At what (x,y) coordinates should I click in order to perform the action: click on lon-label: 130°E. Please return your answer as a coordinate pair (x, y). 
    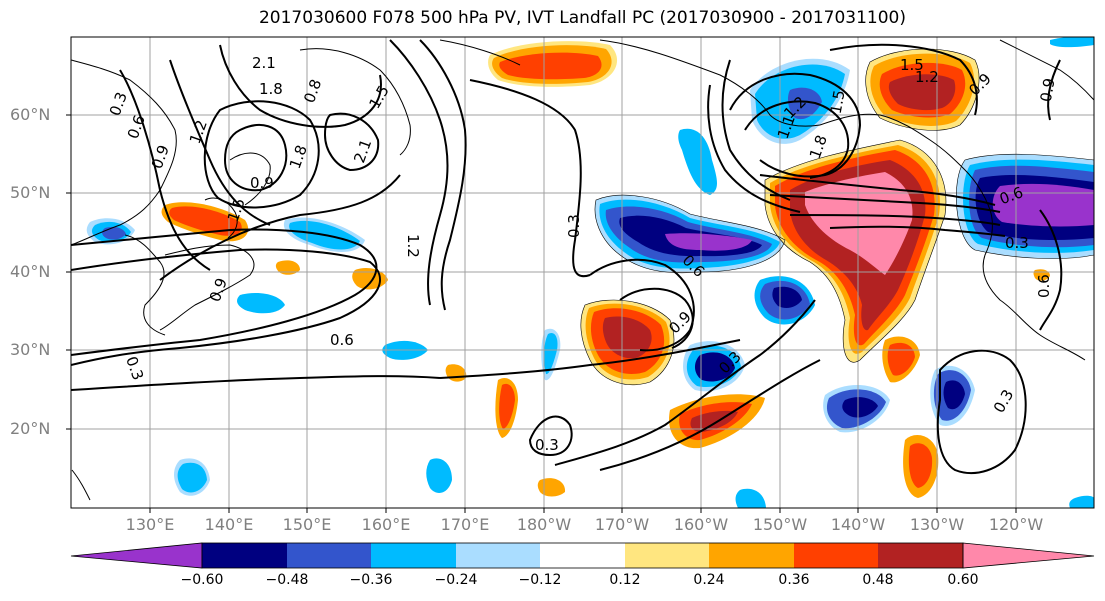
    Looking at the image, I should click on (150, 524).